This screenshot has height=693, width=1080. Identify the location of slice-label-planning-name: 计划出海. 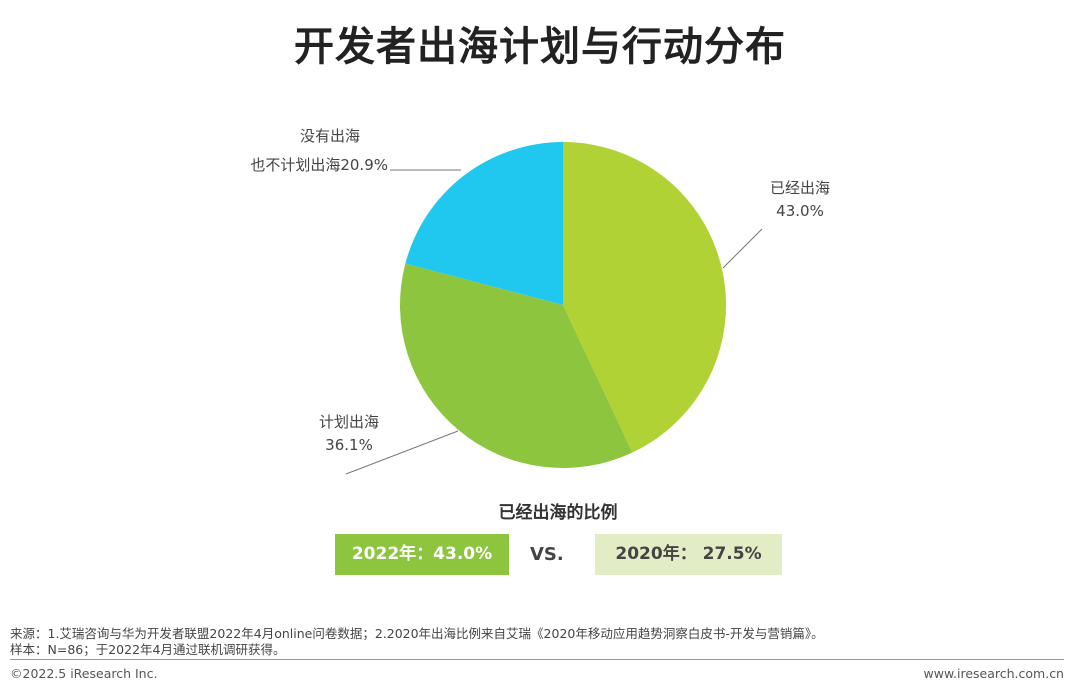
(349, 422).